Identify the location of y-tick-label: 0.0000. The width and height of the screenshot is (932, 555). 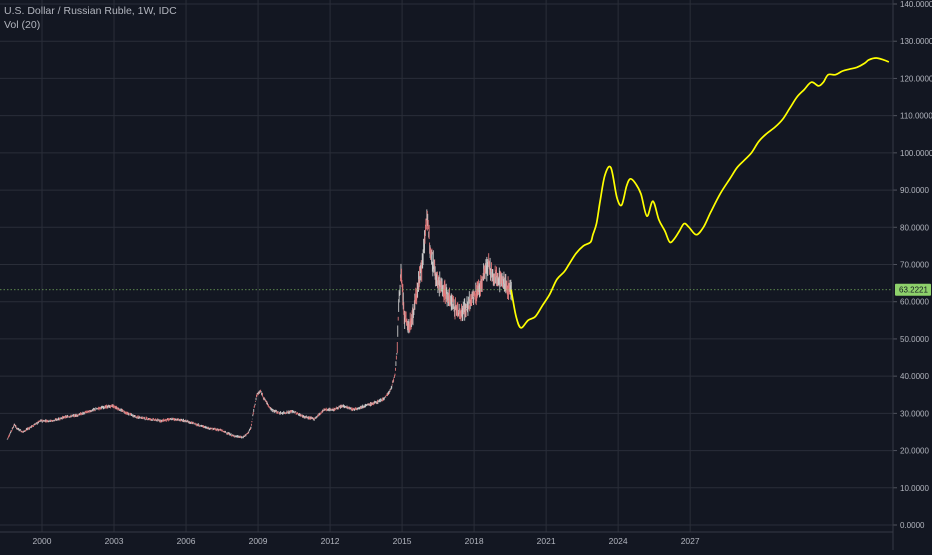
(912, 525).